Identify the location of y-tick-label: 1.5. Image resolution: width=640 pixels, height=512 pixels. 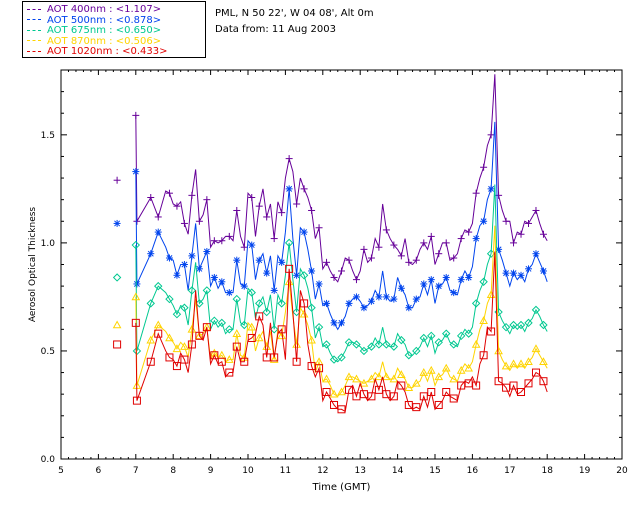
(48, 136).